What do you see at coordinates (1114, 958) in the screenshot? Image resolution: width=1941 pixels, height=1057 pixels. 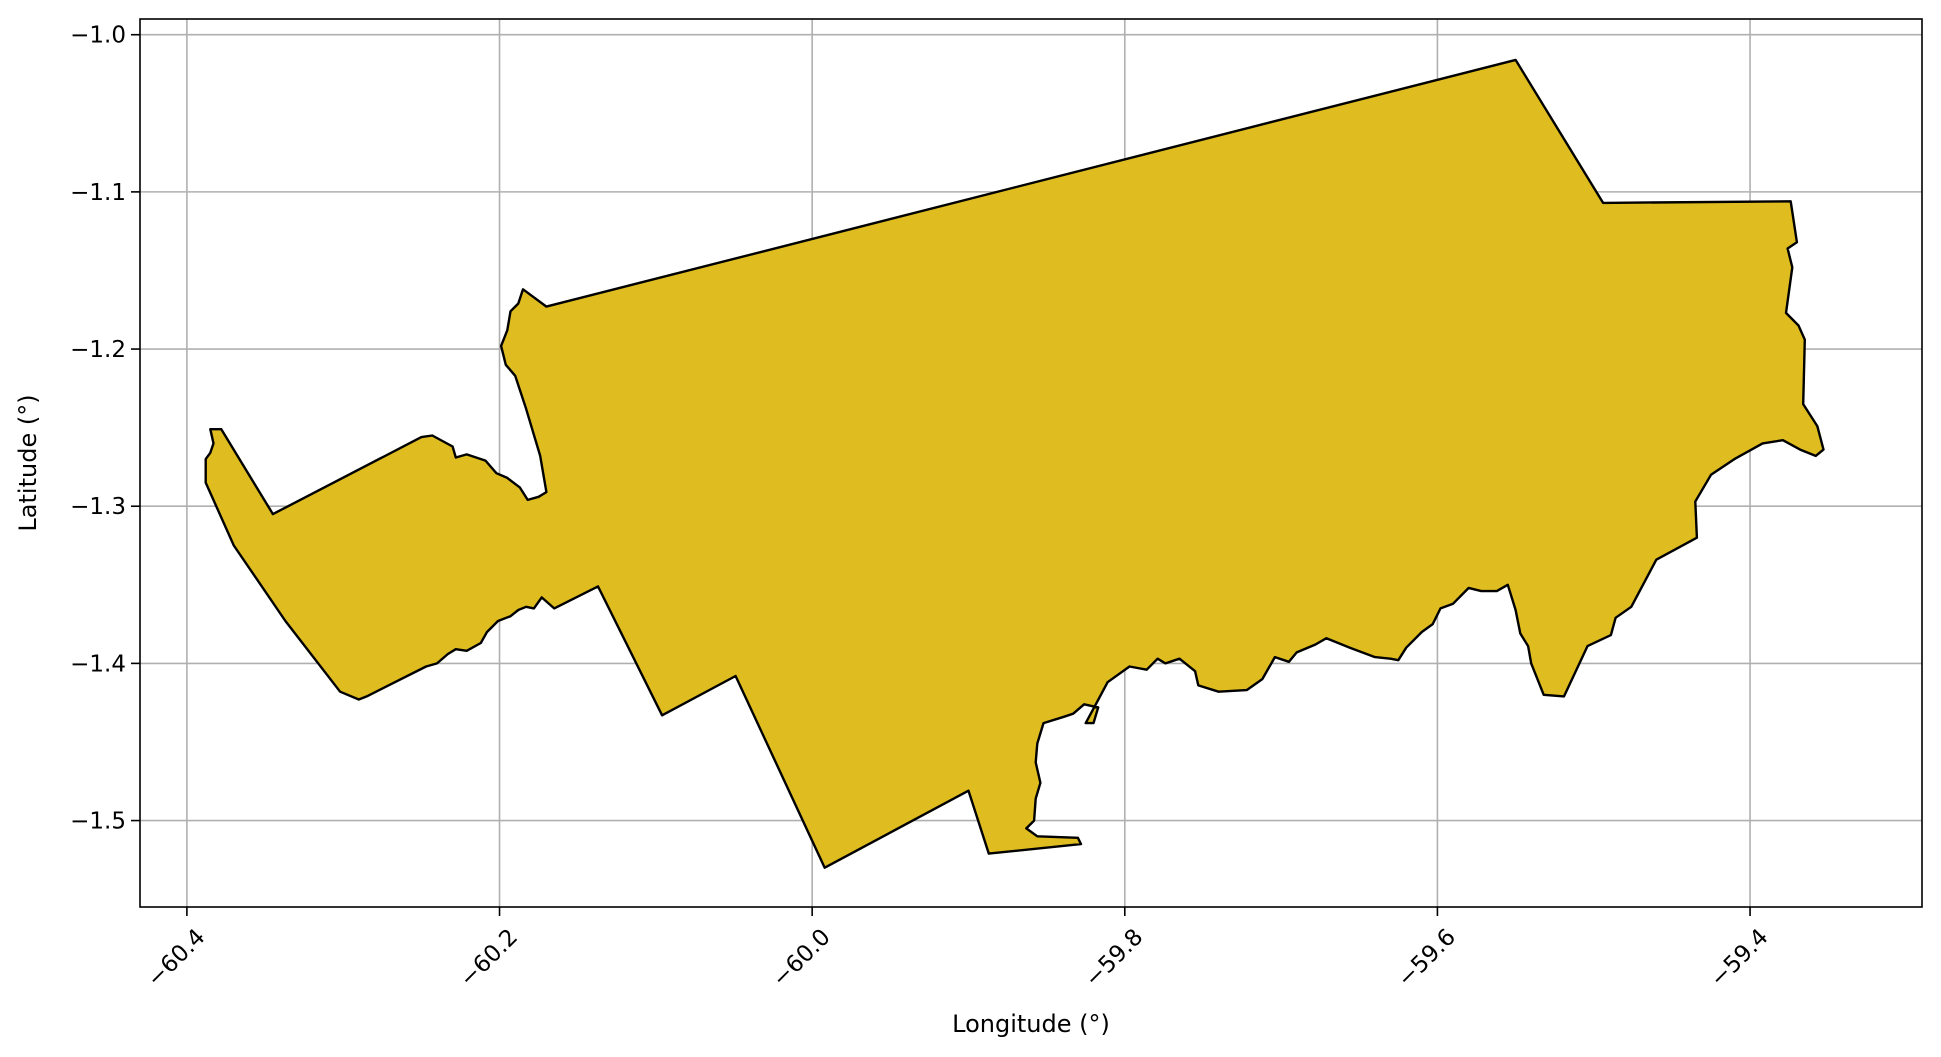 I see `x-tick-label: −59.8` at bounding box center [1114, 958].